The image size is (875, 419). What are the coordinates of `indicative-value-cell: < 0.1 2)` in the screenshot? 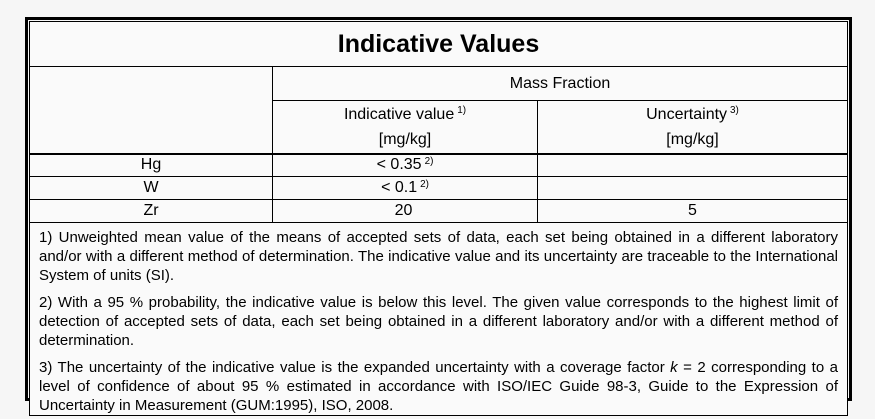 It's located at (405, 188).